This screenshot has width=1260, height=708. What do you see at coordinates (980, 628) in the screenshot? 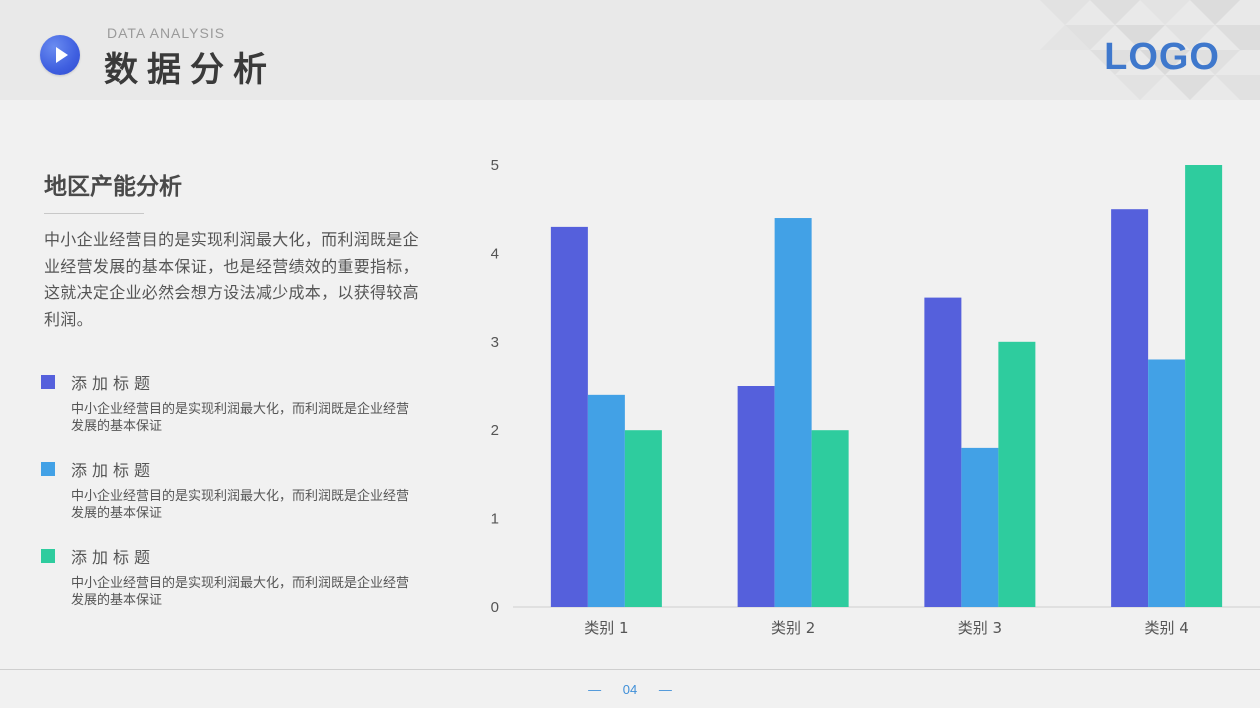
I see `x-tick-label: 类别 3` at bounding box center [980, 628].